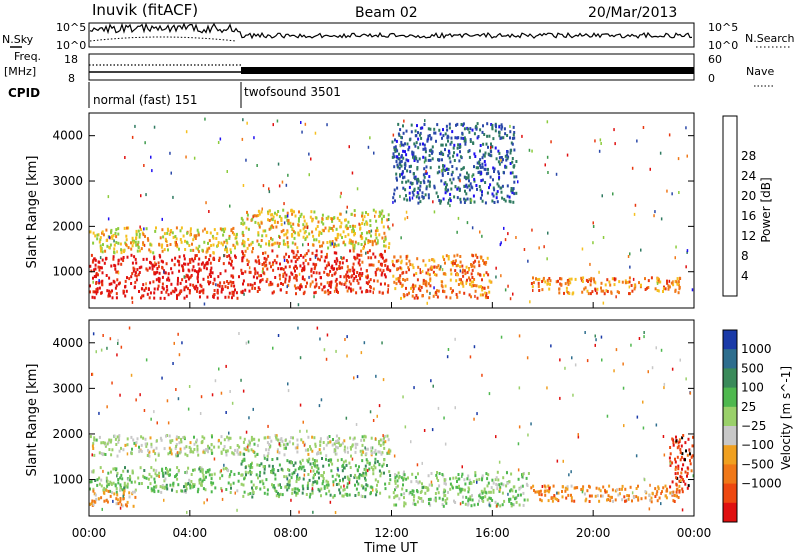 The image size is (800, 554). Describe the element at coordinates (67, 272) in the screenshot. I see `power-y-tick-label: 1000` at that location.